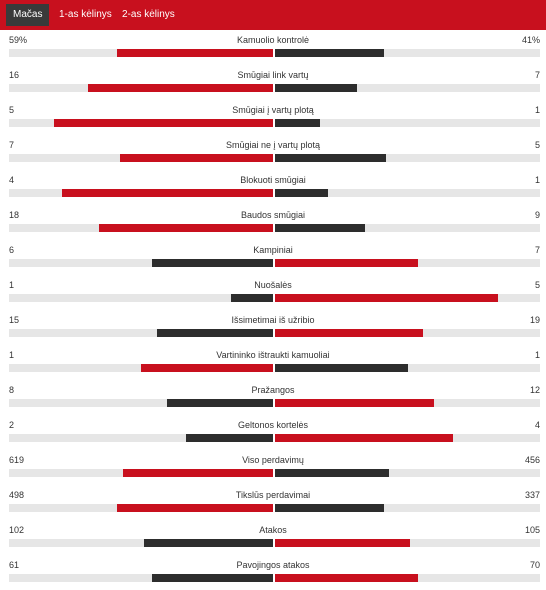  What do you see at coordinates (12, 110) in the screenshot?
I see `home-value: 5` at bounding box center [12, 110].